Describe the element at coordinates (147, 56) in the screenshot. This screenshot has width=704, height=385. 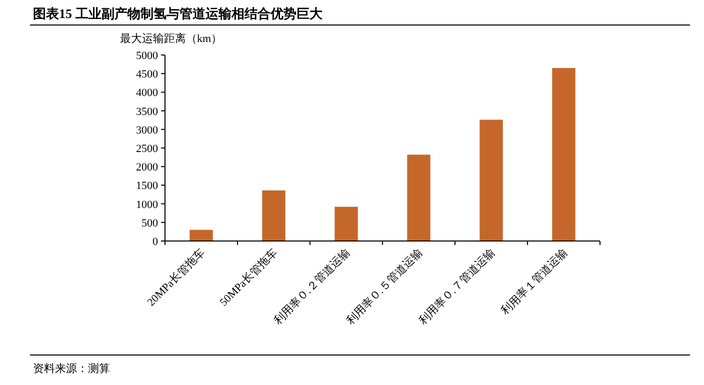
I see `y-tick-label: 5000` at that location.